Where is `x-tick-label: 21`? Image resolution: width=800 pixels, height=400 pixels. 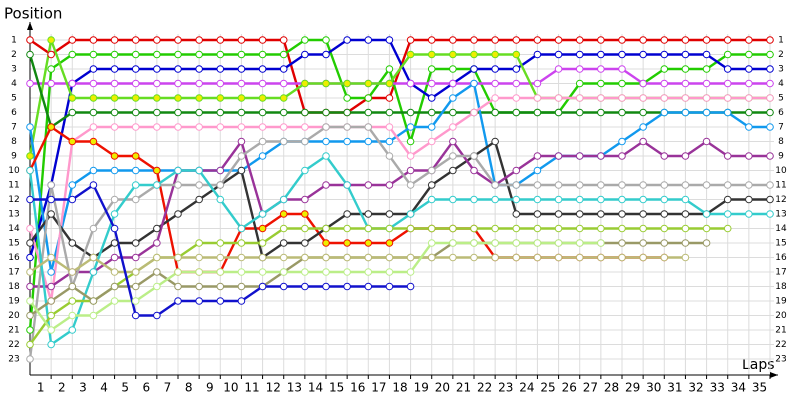
x-tick-label: 21 is located at coordinates (463, 388).